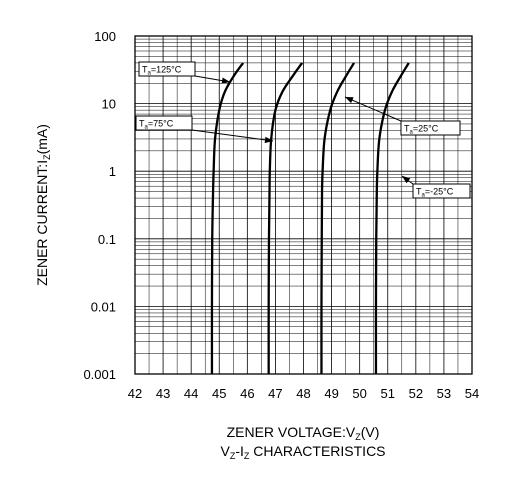 This screenshot has height=498, width=527. I want to click on callout: Ta=25°C, so click(402, 116).